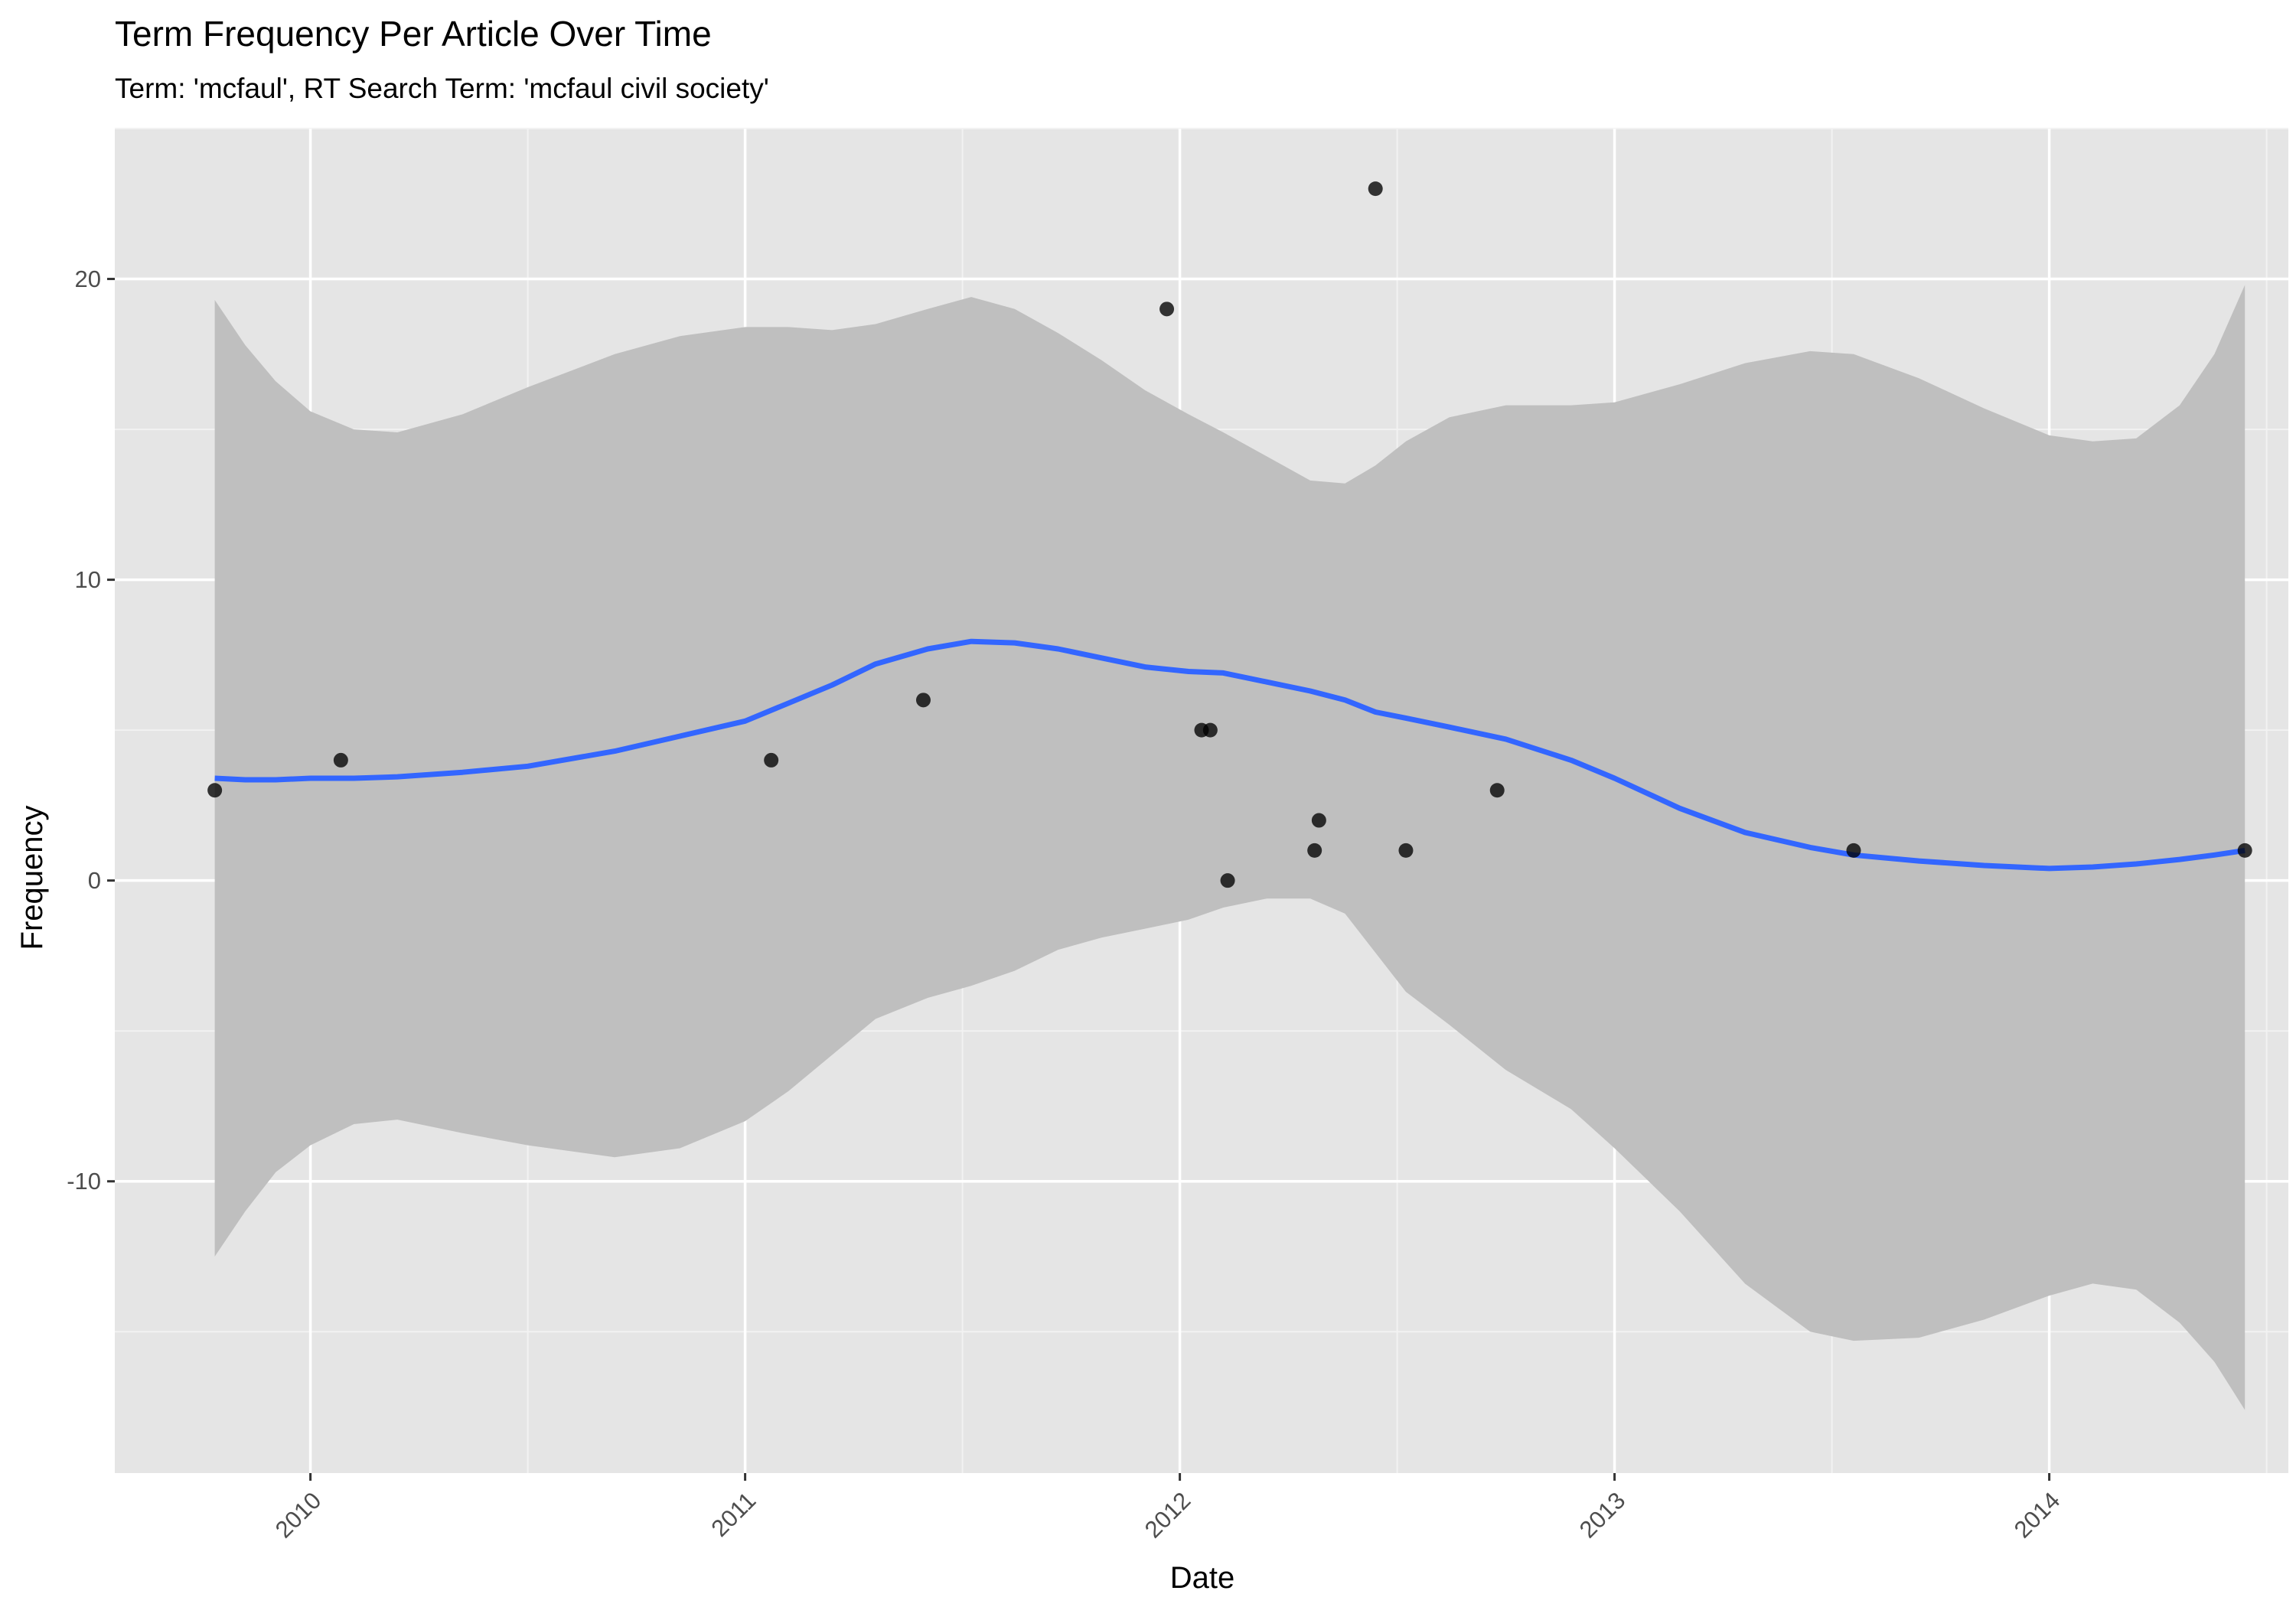  What do you see at coordinates (734, 1514) in the screenshot?
I see `x-tick-label: 2011` at bounding box center [734, 1514].